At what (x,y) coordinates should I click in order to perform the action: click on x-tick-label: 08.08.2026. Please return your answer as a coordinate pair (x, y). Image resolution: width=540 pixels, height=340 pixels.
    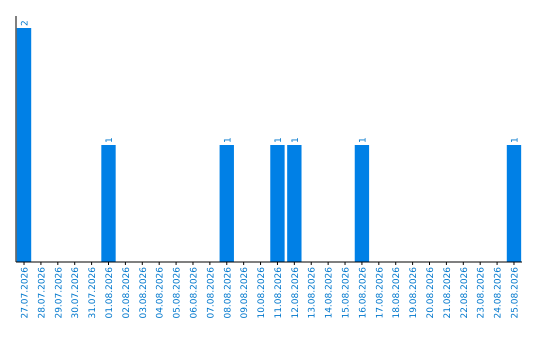
    Looking at the image, I should click on (228, 292).